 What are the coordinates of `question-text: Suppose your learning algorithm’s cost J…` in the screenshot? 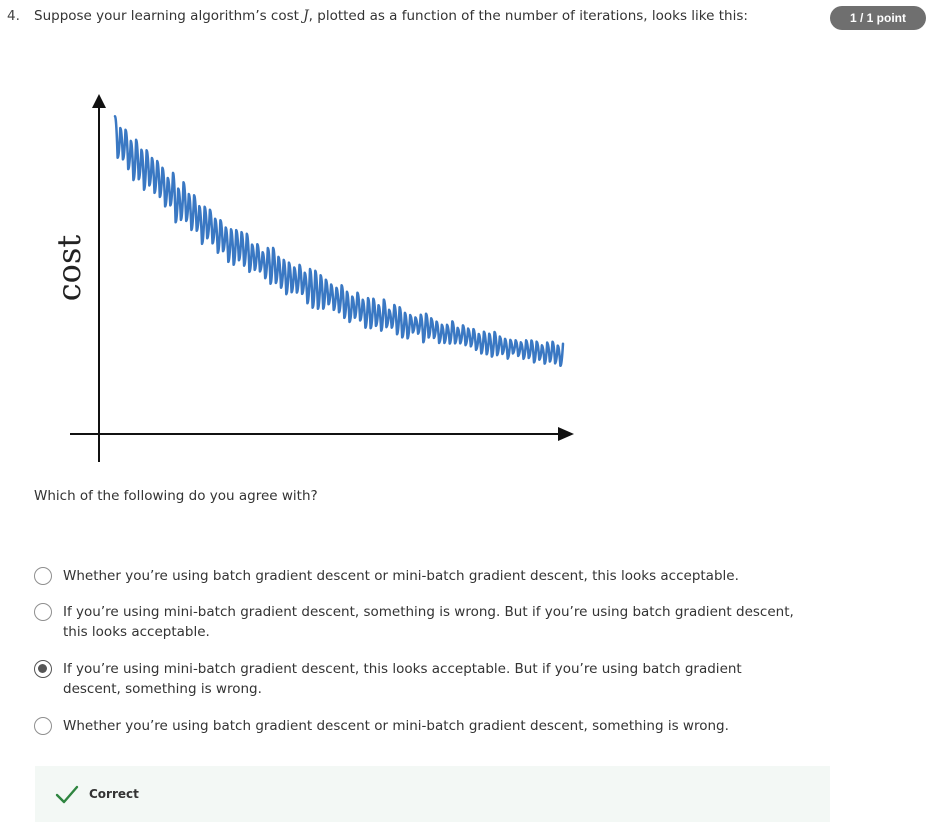 It's located at (391, 16).